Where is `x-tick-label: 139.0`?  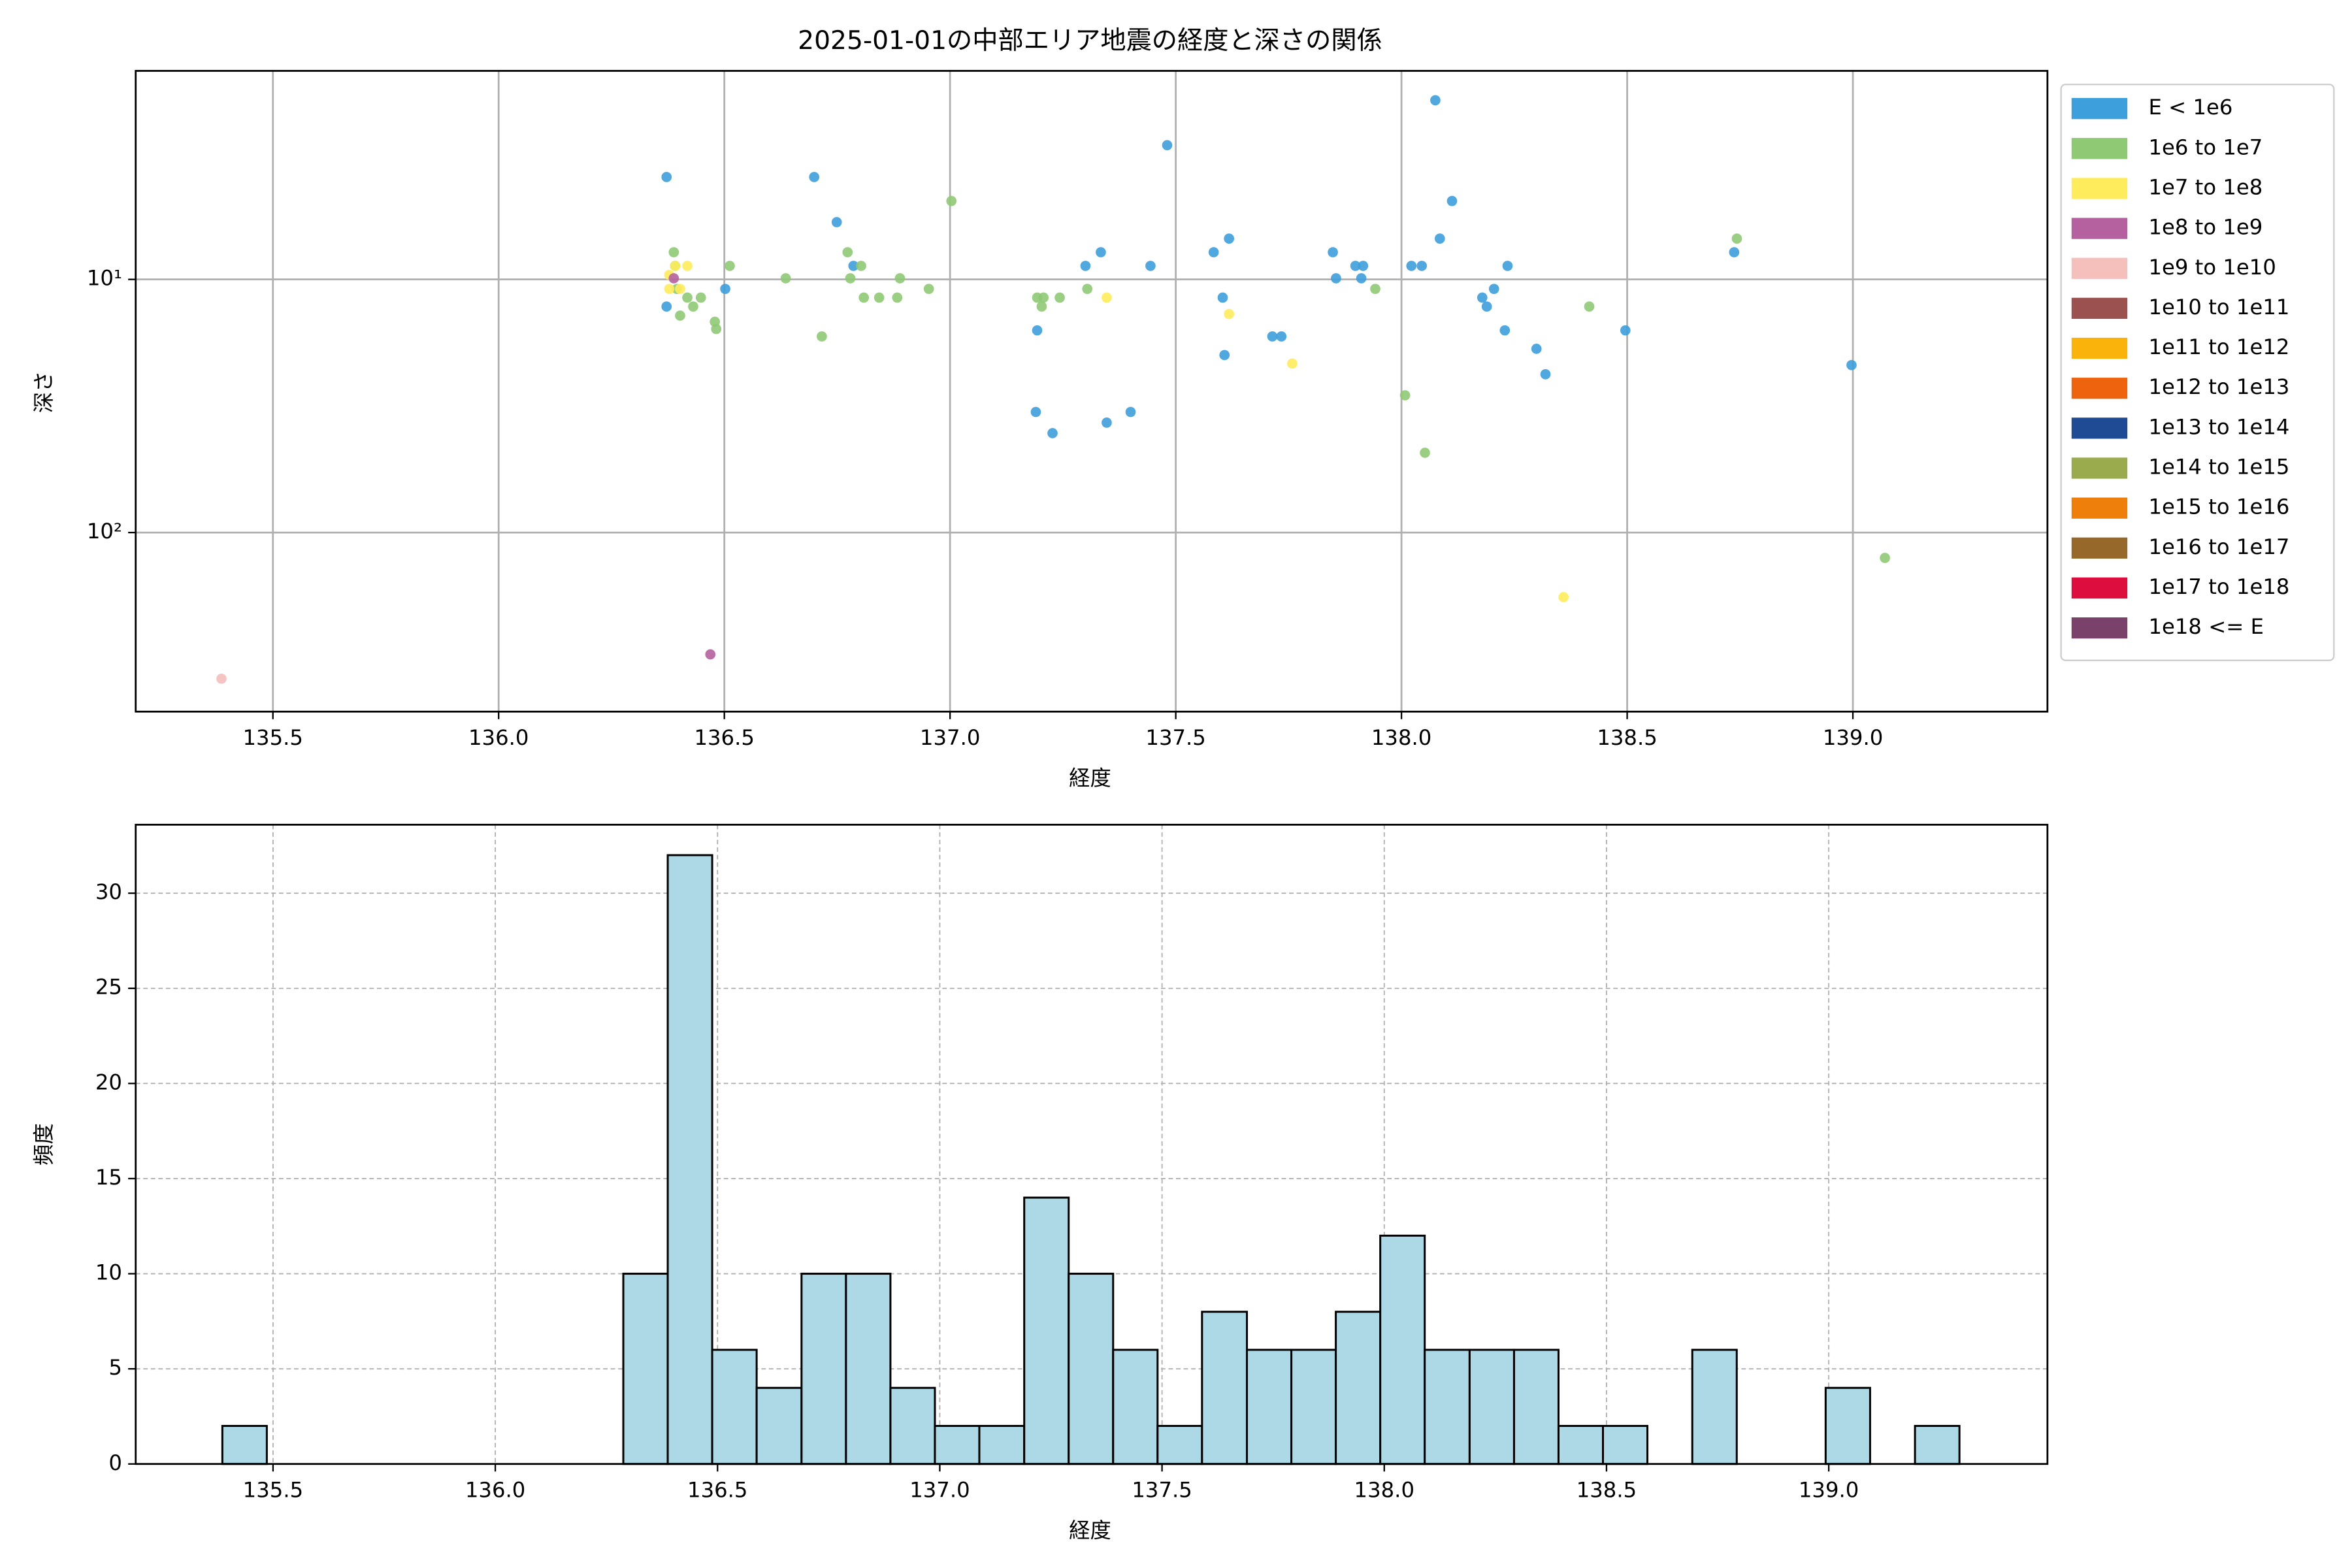
x-tick-label: 139.0 is located at coordinates (1853, 737).